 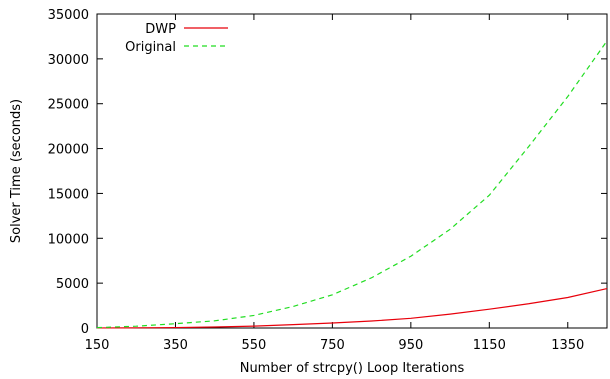 I want to click on y-tick-label: 5000, so click(x=72, y=284).